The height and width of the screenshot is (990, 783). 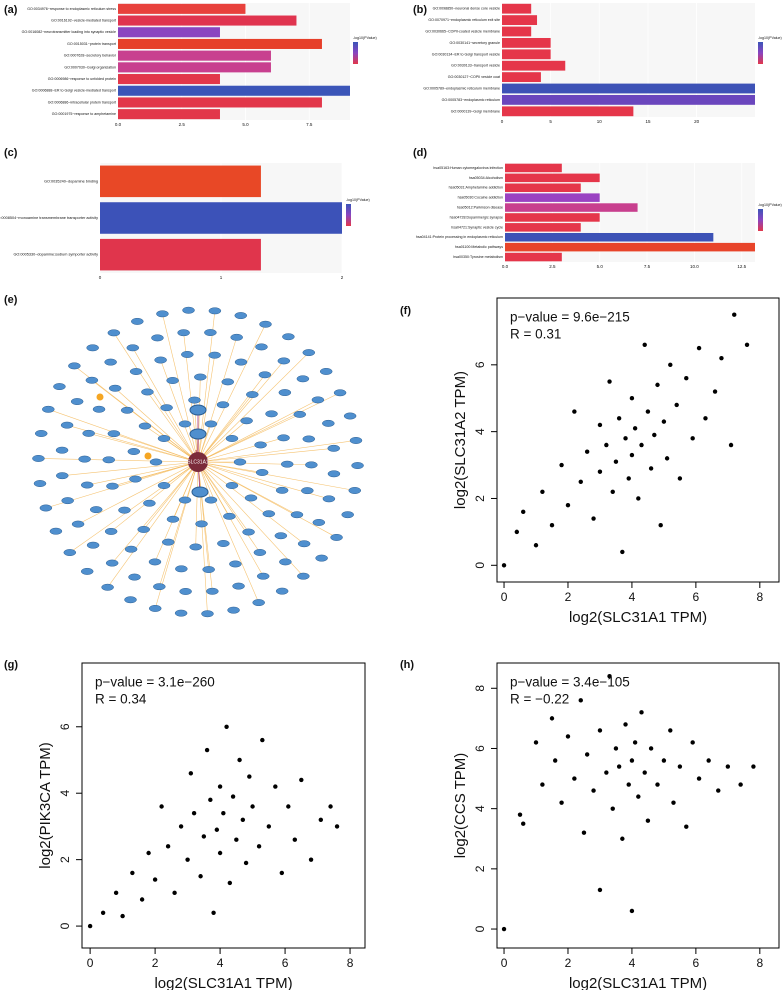 I want to click on x-tick-label: 2, so click(x=342, y=277).